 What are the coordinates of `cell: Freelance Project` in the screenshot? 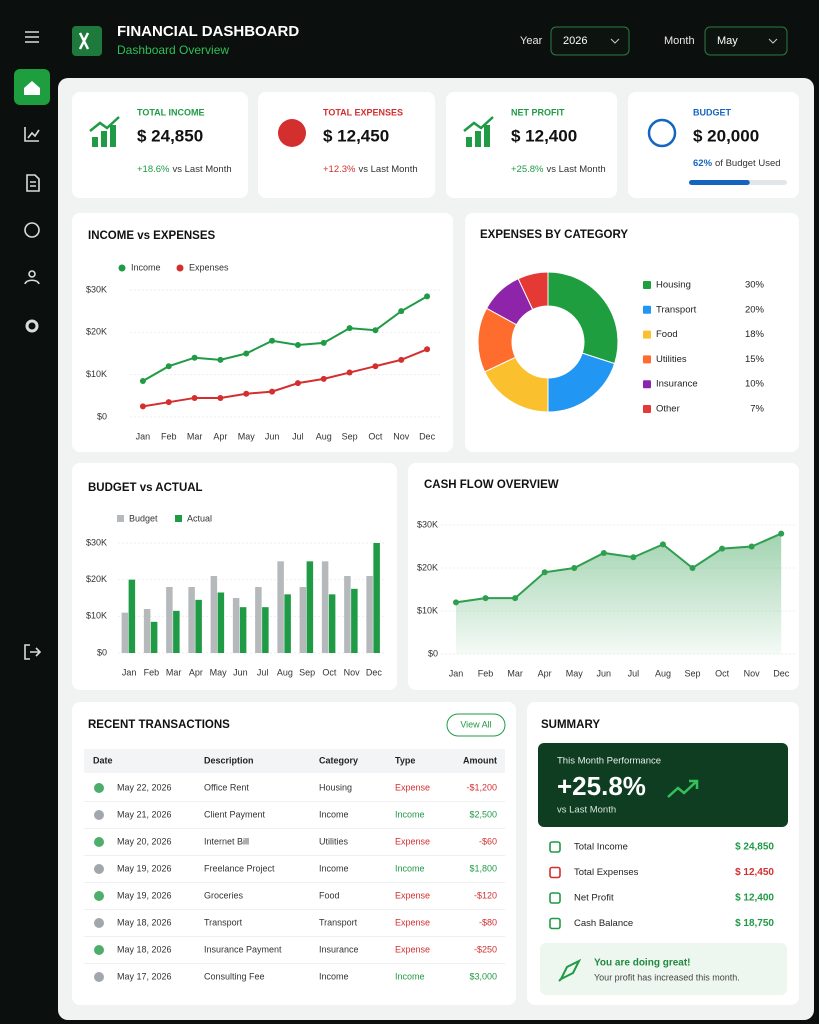 It's located at (239, 868).